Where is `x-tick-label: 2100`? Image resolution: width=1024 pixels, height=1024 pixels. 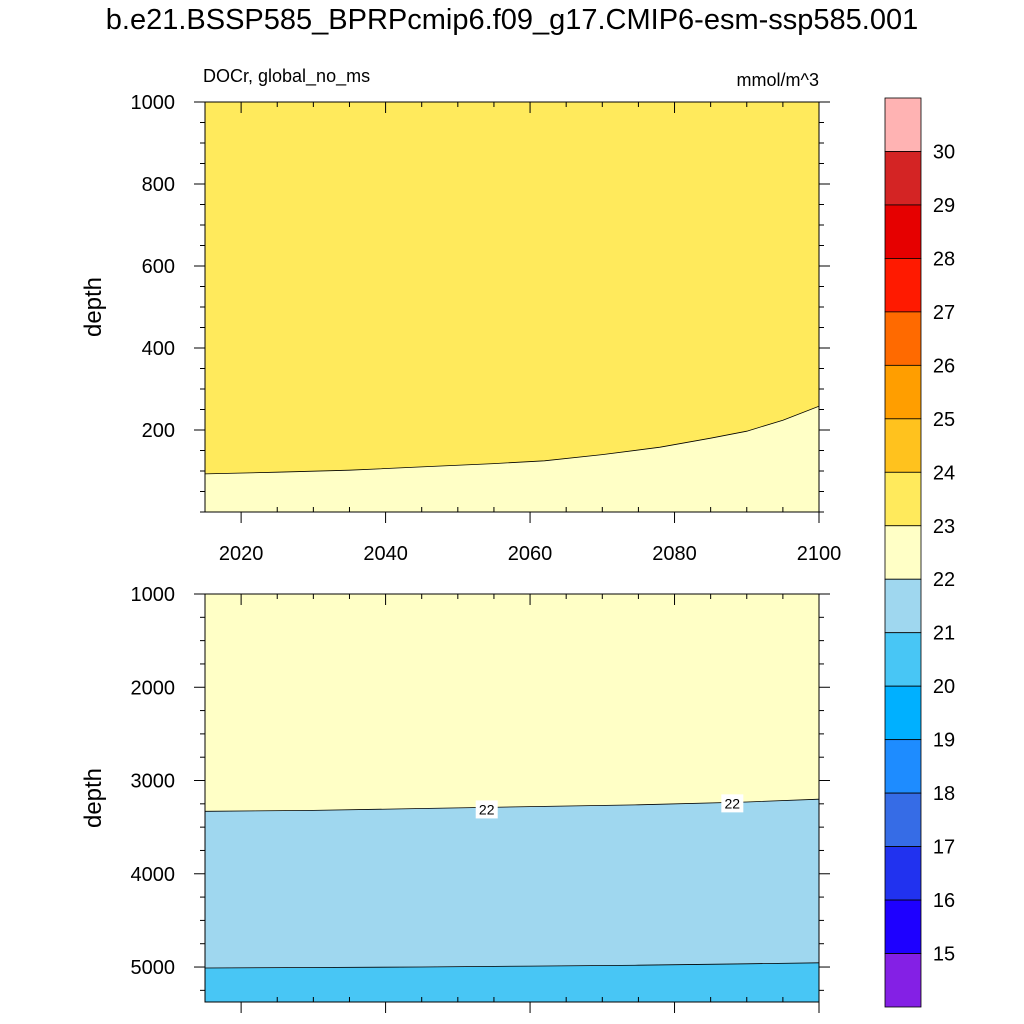
x-tick-label: 2100 is located at coordinates (819, 554).